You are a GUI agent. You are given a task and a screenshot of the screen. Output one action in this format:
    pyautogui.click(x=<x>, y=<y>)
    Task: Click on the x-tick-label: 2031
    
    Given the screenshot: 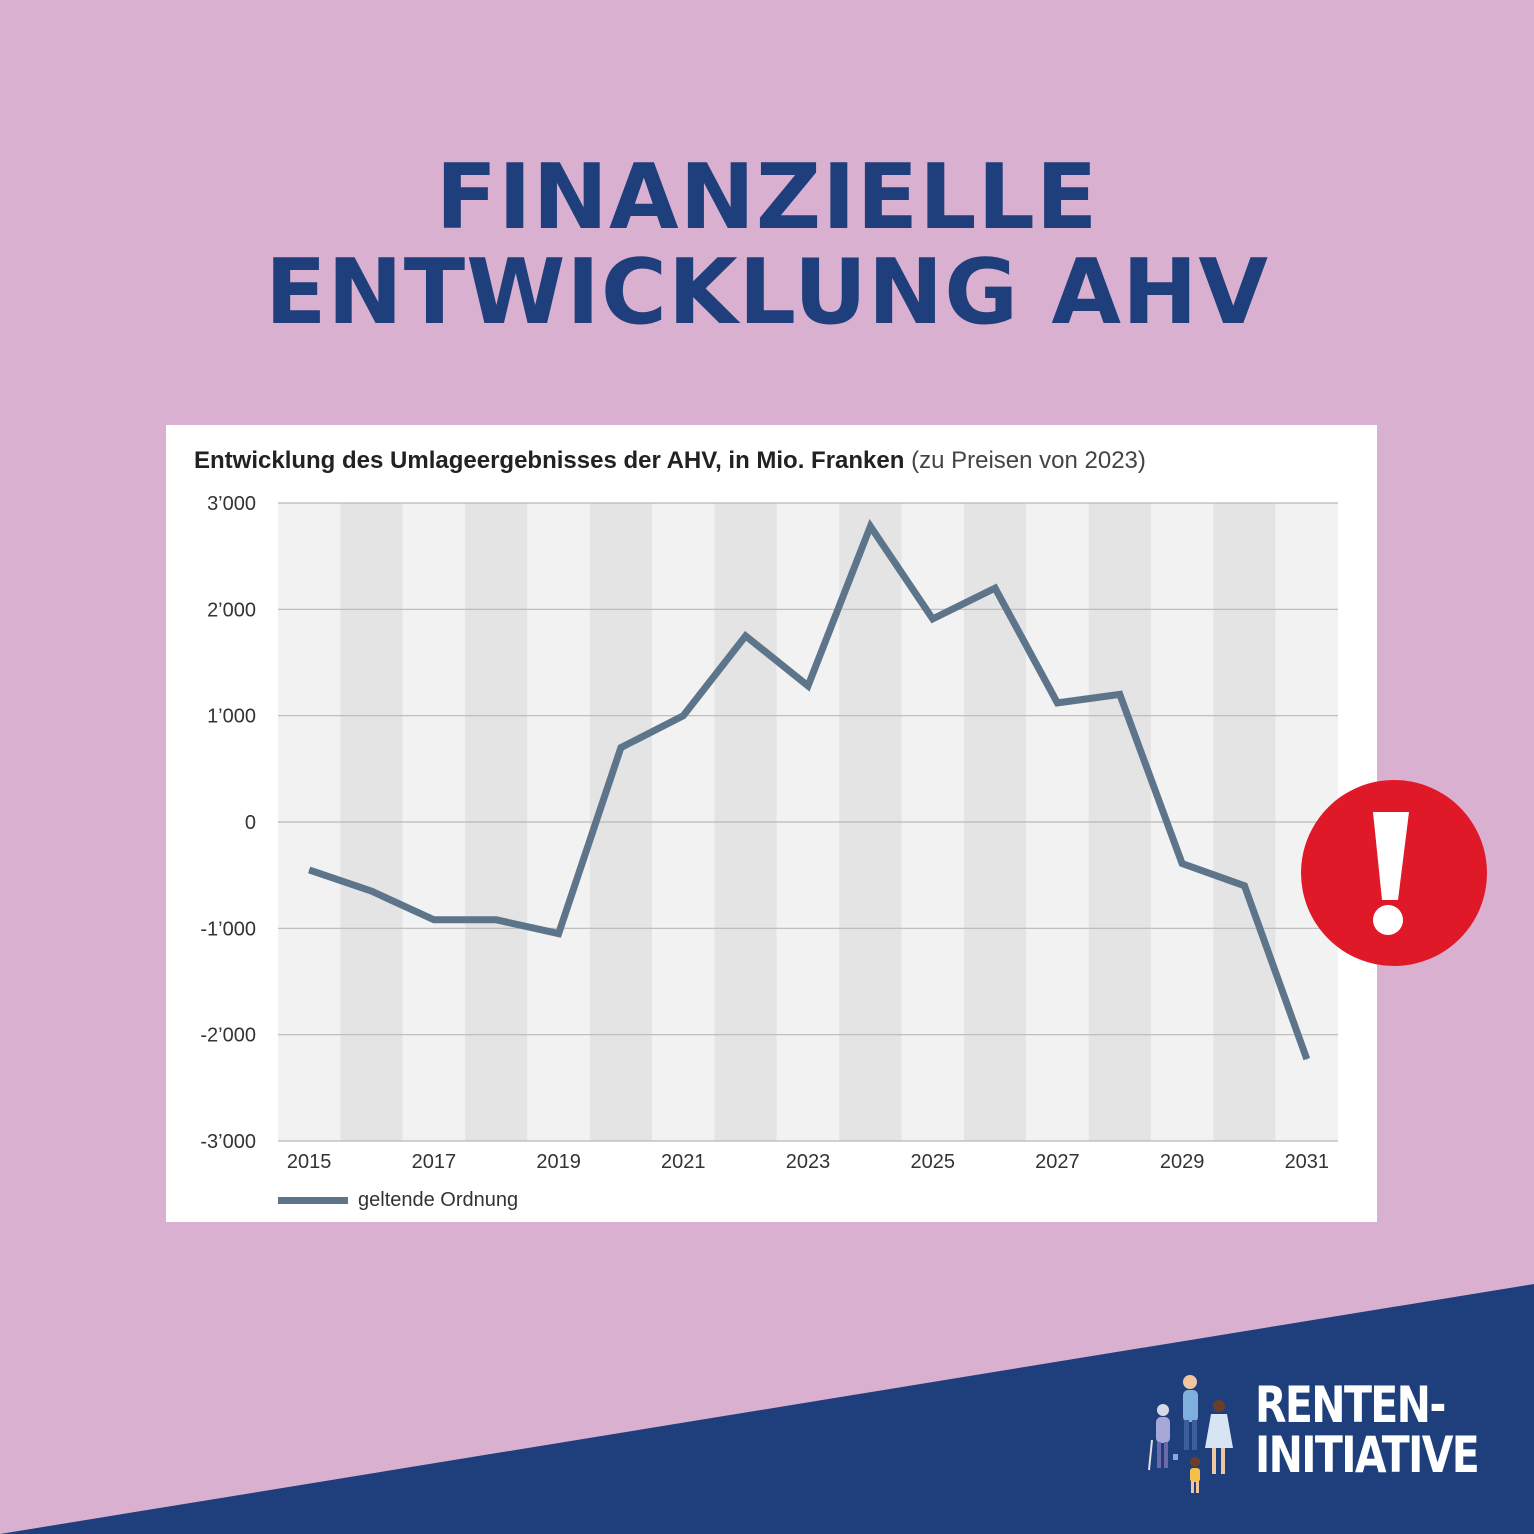 What is the action you would take?
    pyautogui.click(x=1307, y=1162)
    